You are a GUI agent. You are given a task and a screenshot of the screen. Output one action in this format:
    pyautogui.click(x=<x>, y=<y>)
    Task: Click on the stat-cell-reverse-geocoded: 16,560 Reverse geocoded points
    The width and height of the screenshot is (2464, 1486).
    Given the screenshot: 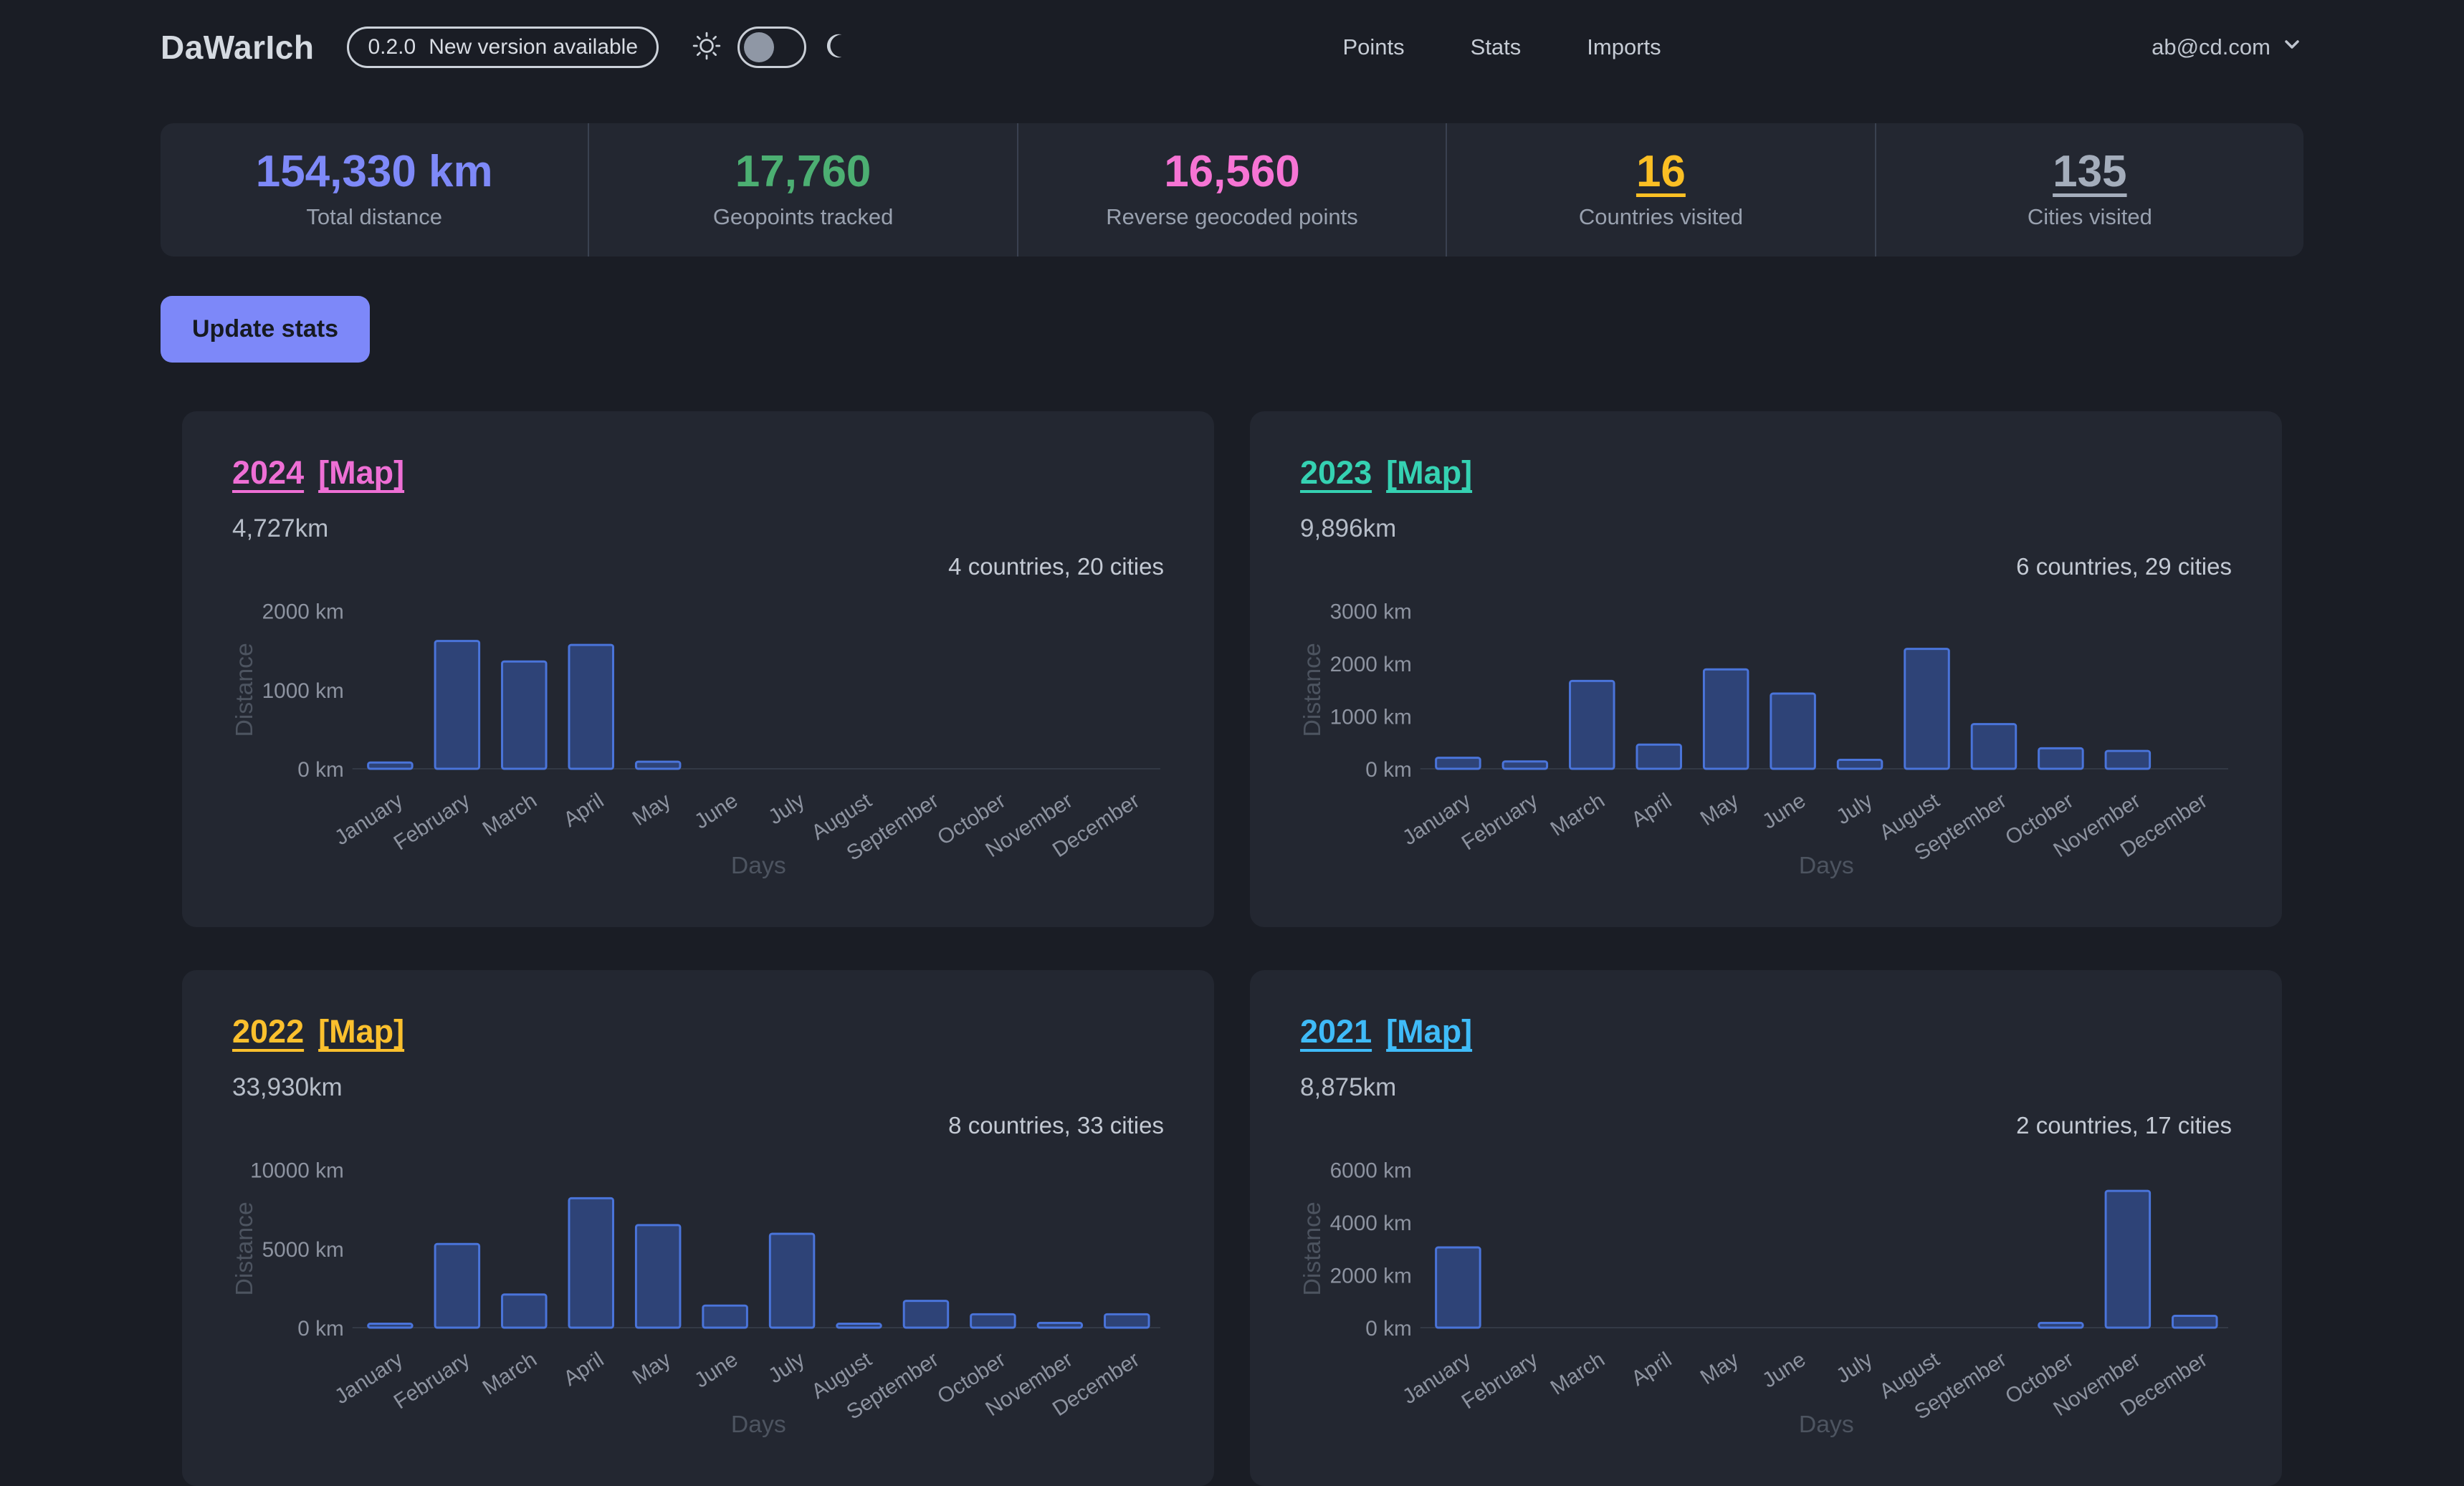 What is the action you would take?
    pyautogui.click(x=1233, y=190)
    